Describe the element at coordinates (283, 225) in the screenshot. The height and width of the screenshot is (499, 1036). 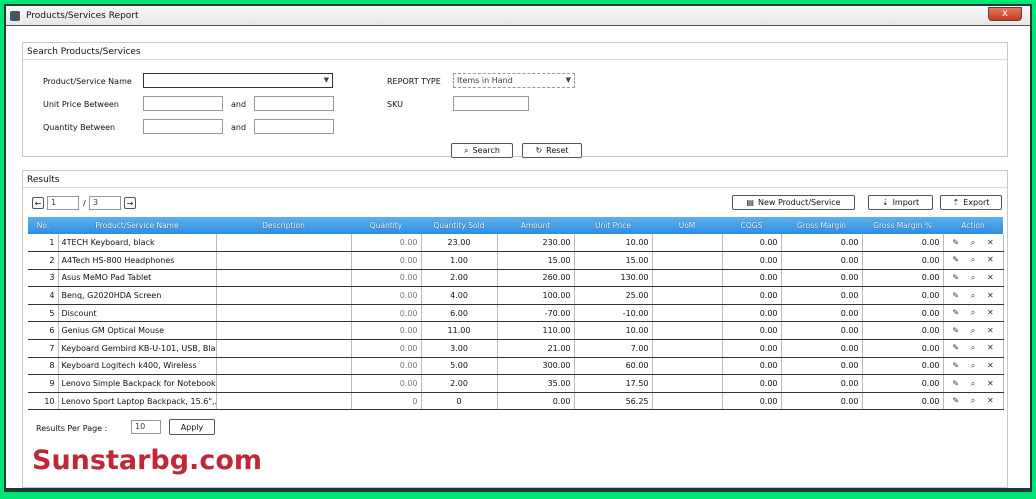
I see `column-header: Description` at that location.